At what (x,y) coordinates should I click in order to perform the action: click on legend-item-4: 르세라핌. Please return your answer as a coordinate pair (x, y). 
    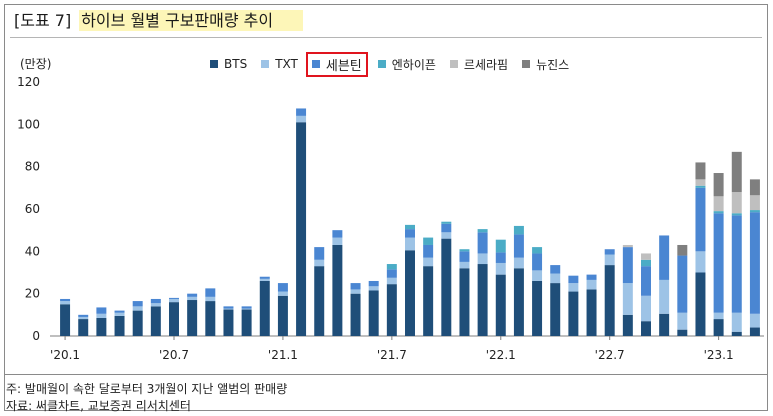
    Looking at the image, I should click on (479, 64).